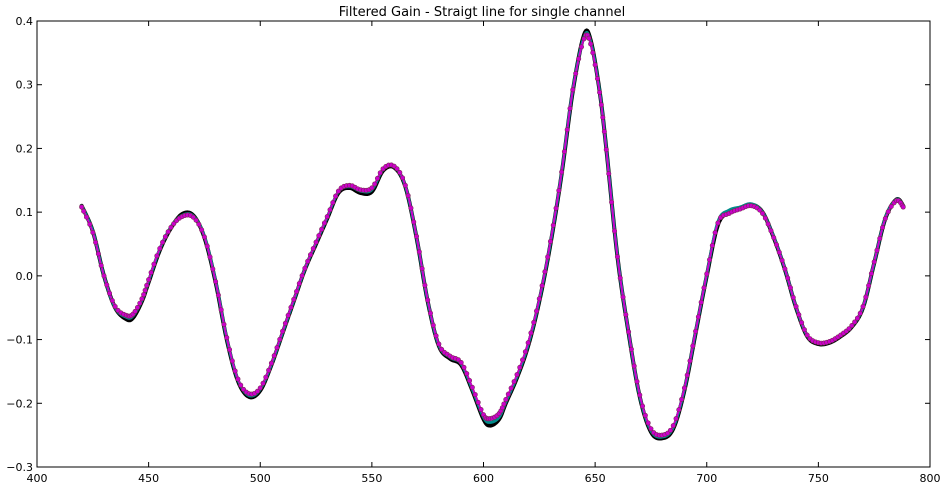 This screenshot has height=489, width=945. Describe the element at coordinates (25, 85) in the screenshot. I see `y-tick-label: 0.3` at that location.